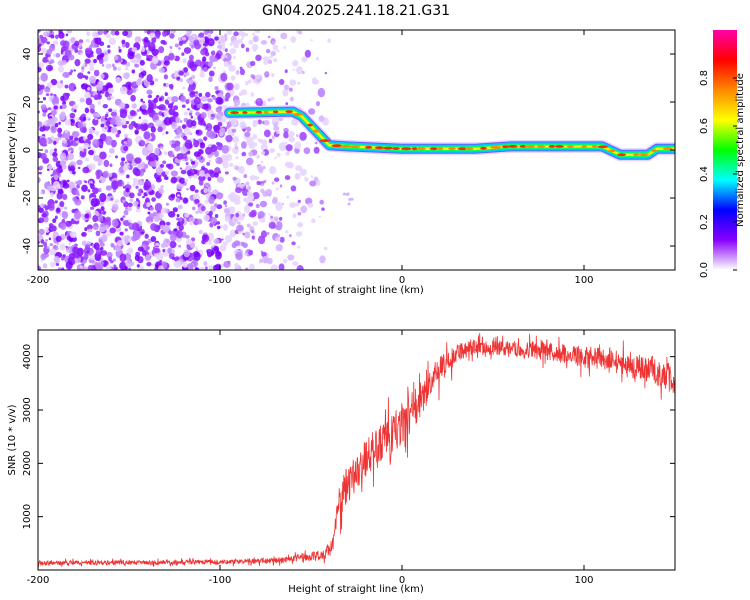  I want to click on y-tick-label: -40, so click(27, 246).